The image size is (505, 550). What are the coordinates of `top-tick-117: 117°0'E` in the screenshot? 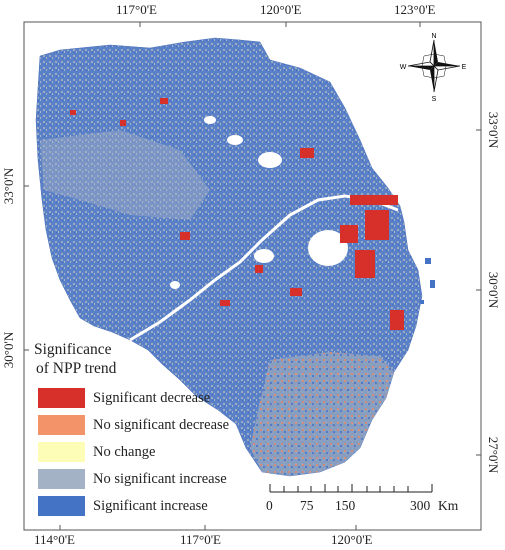 It's located at (136, 9).